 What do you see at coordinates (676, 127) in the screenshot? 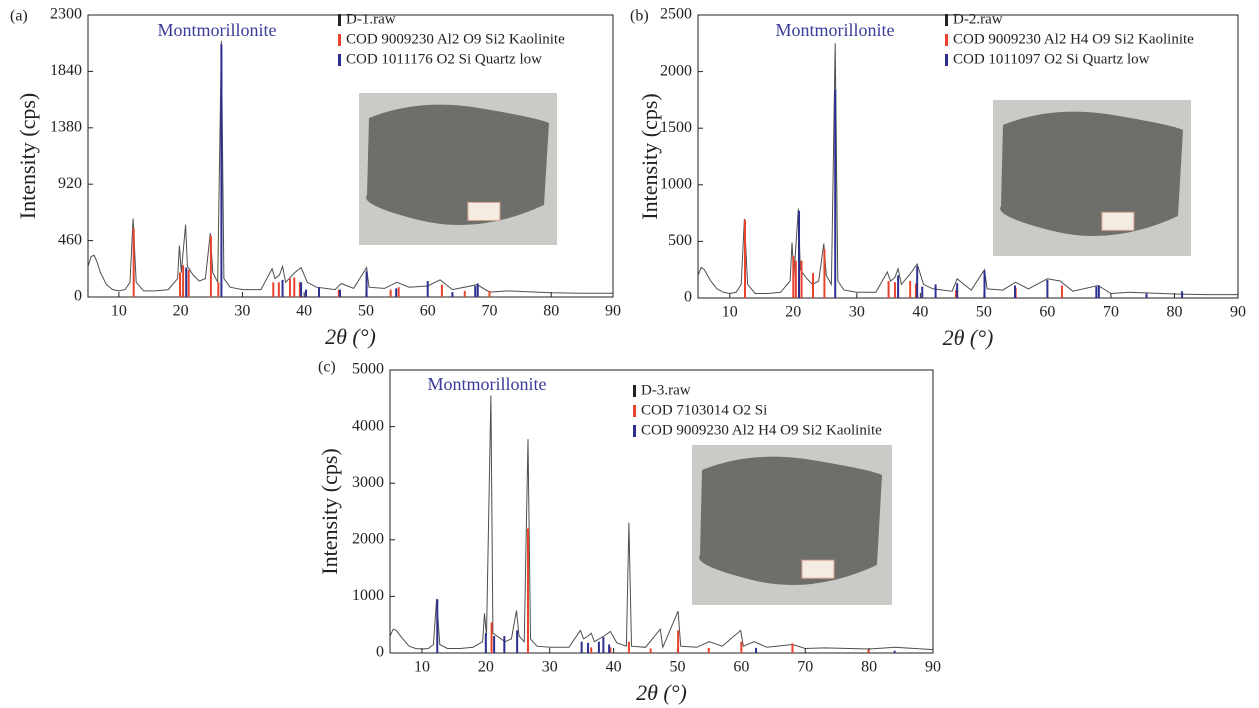
I see `y-tick-label: 1500` at bounding box center [676, 127].